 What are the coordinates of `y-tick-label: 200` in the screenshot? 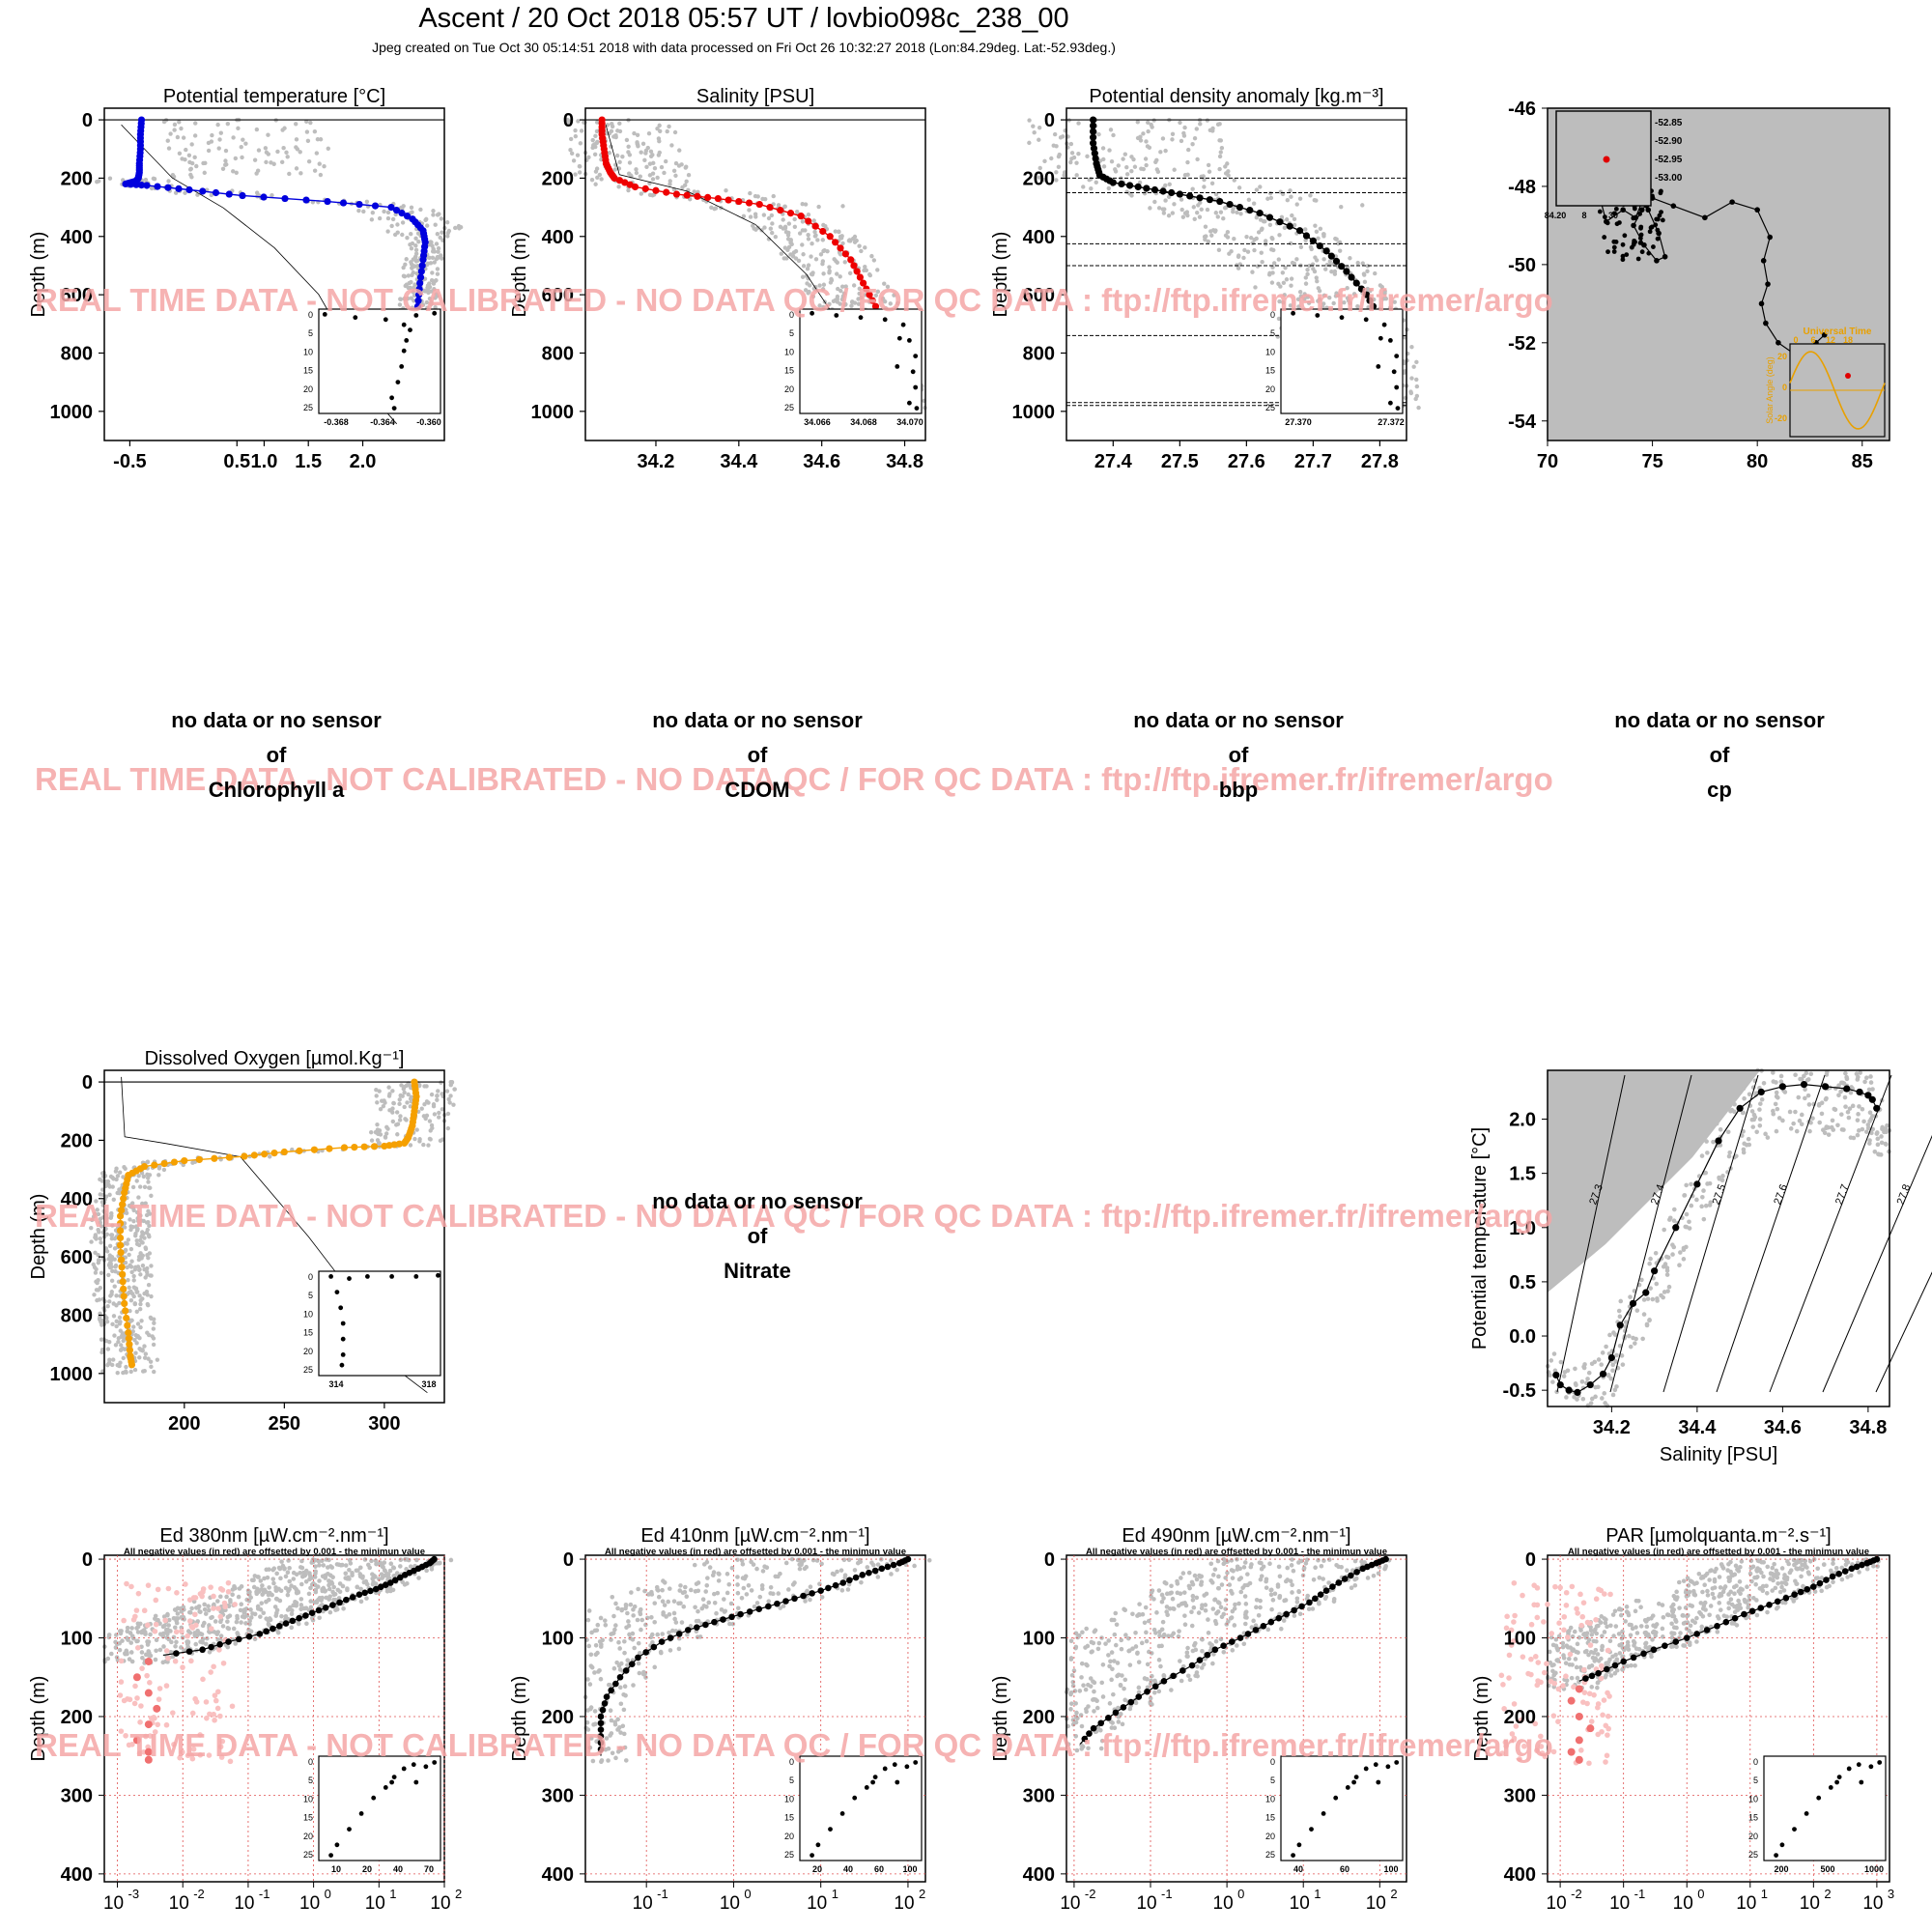 It's located at (558, 1717).